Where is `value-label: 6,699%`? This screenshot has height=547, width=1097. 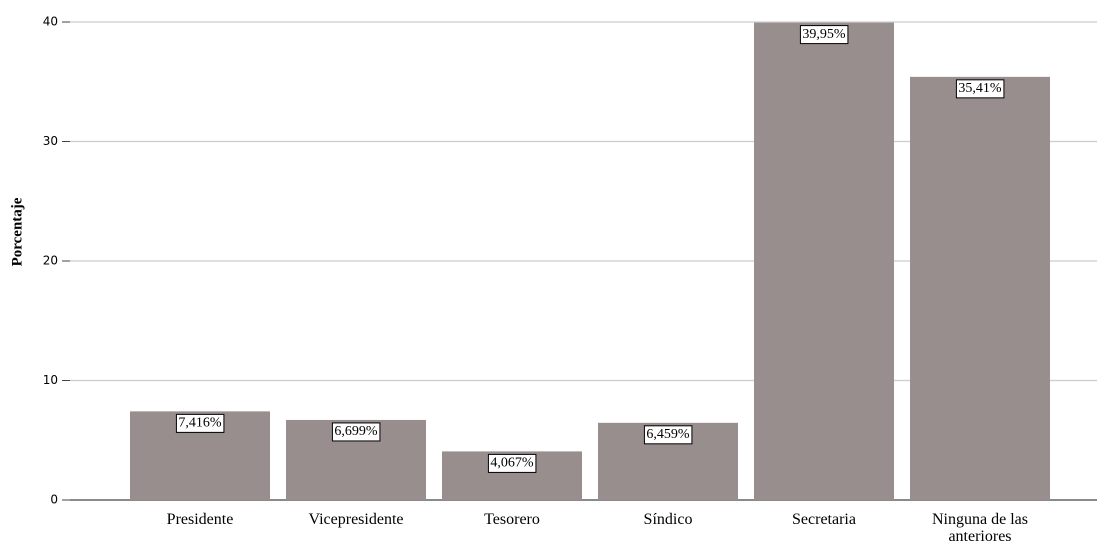 value-label: 6,699% is located at coordinates (356, 431).